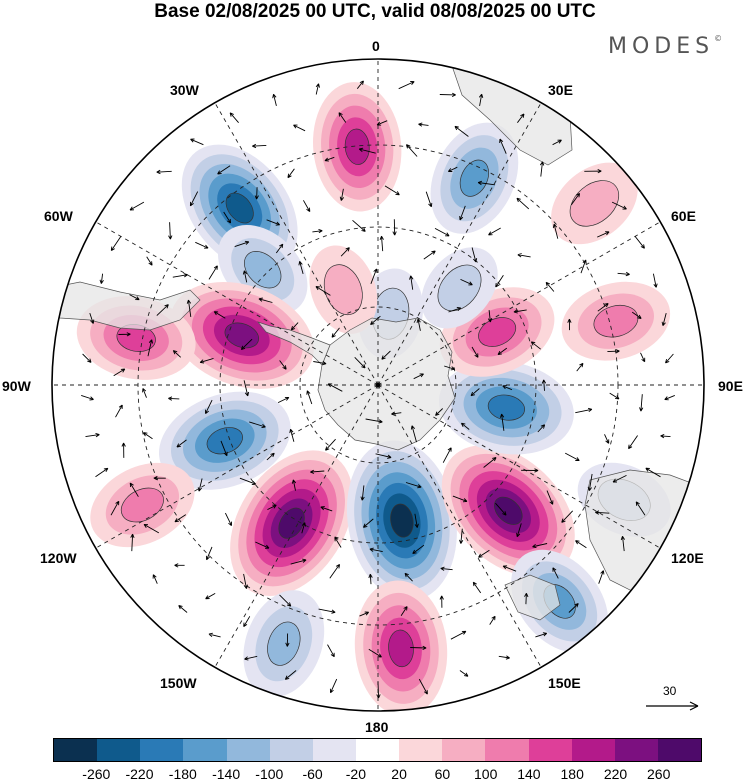  I want to click on lon-label-120w: 120W, so click(58, 558).